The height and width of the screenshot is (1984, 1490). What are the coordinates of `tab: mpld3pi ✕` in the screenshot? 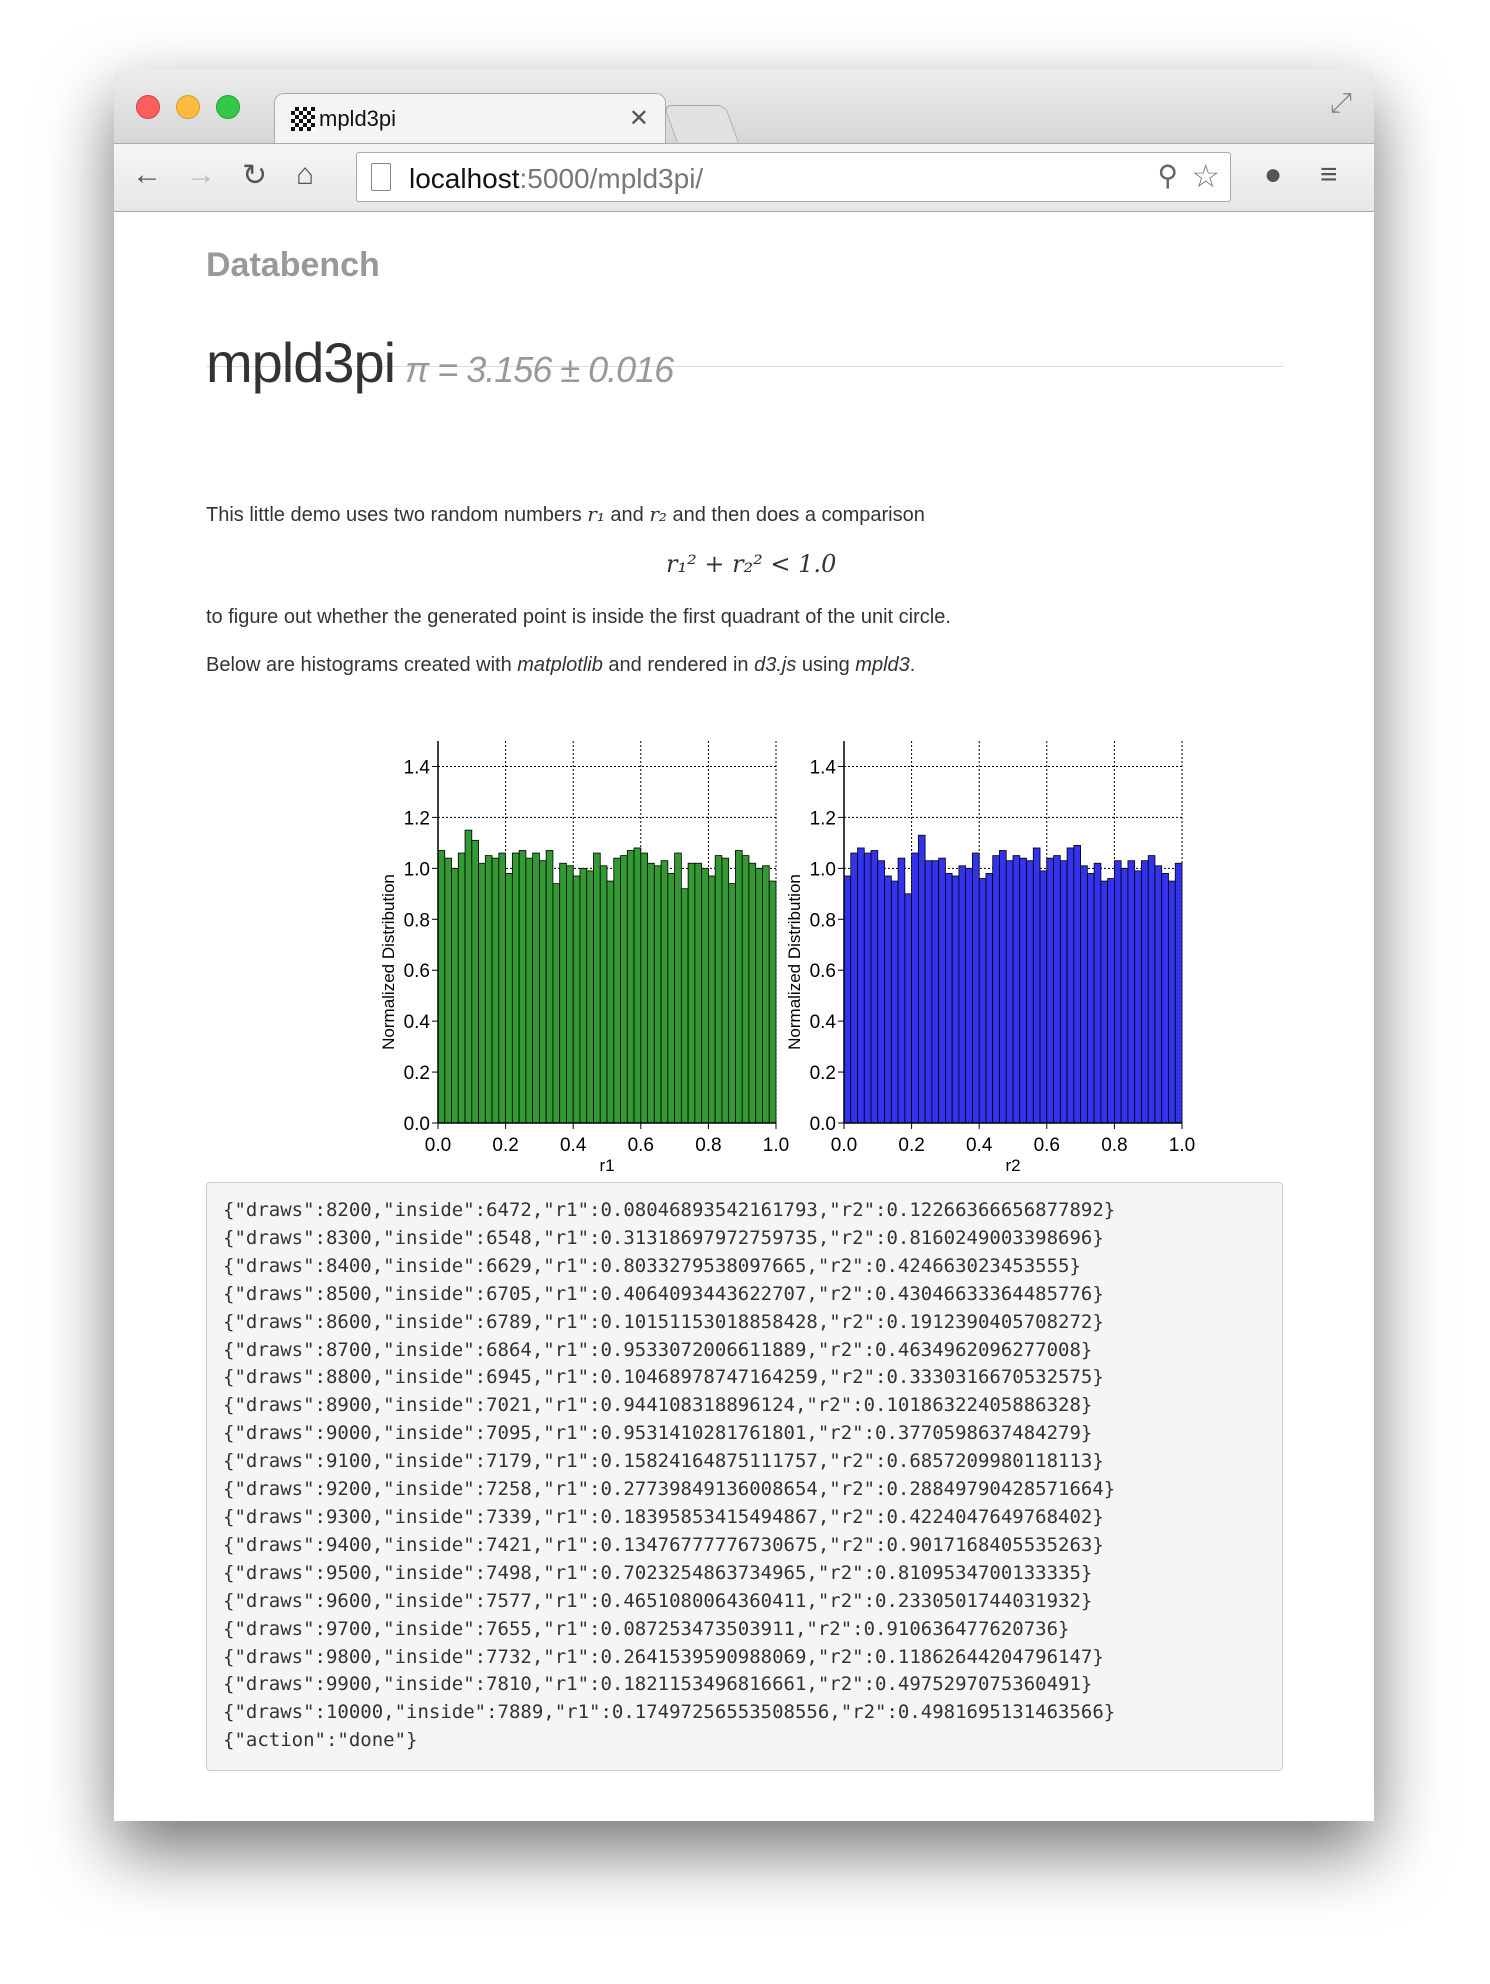 It's located at (470, 118).